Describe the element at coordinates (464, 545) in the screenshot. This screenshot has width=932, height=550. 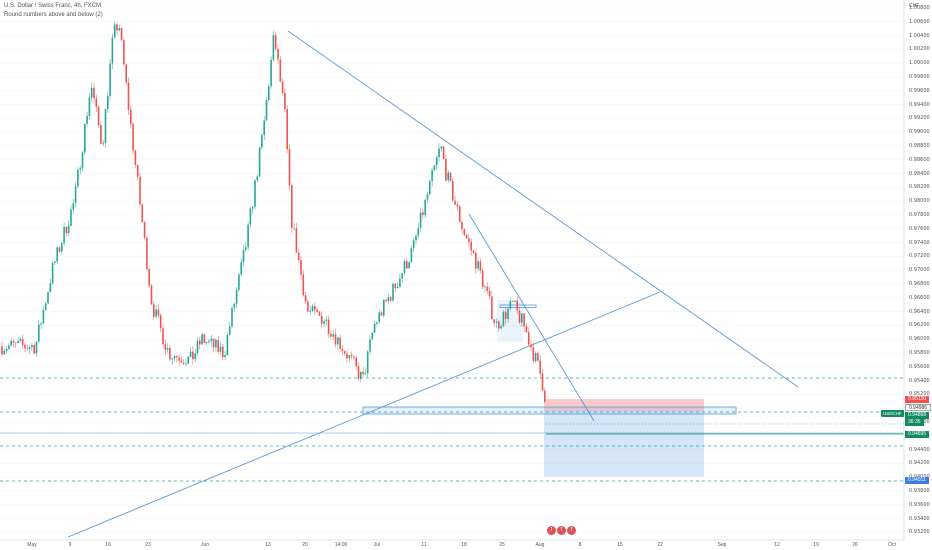
I see `time-tick-label: 18` at that location.